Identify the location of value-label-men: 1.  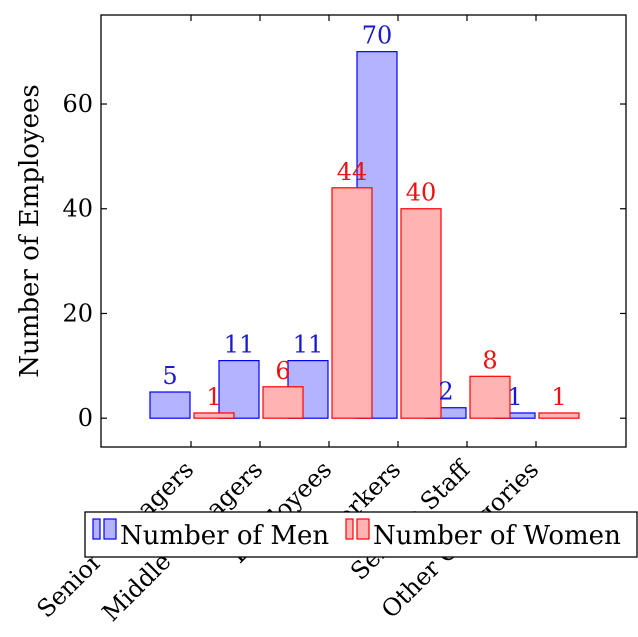
(514, 397).